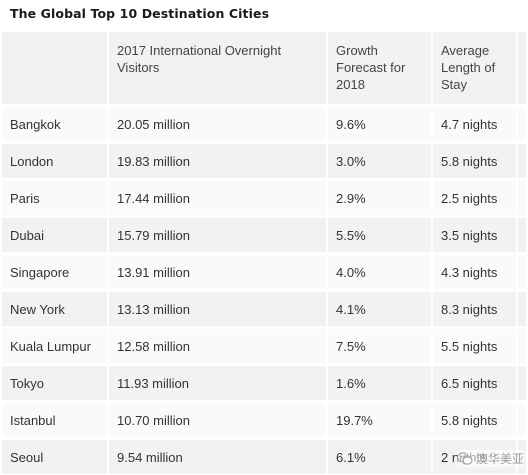 The width and height of the screenshot is (528, 475). Describe the element at coordinates (380, 347) in the screenshot. I see `cell-growth: 7.5%` at that location.